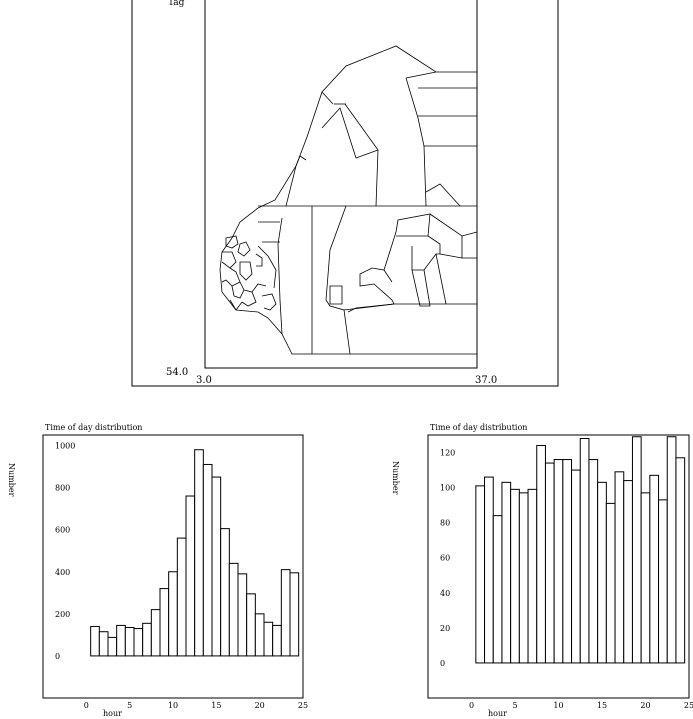 Image resolution: width=693 pixels, height=719 pixels. I want to click on right-chart-ytick-label: 60, so click(445, 558).